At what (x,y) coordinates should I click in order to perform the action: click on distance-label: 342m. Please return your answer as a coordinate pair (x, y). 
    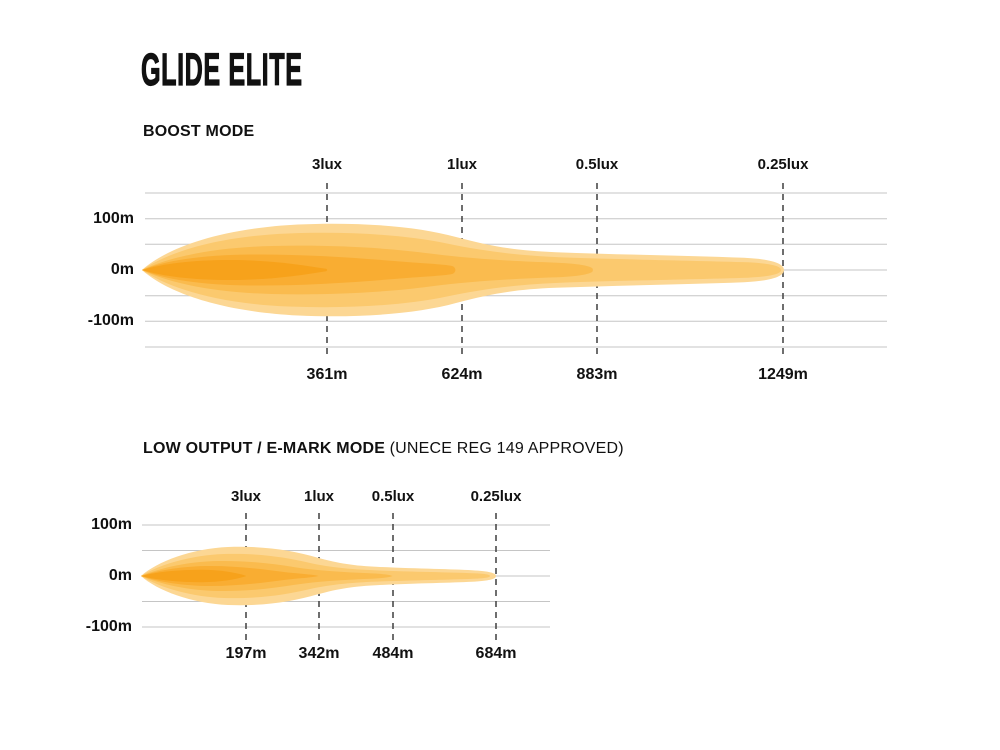
    Looking at the image, I should click on (319, 653).